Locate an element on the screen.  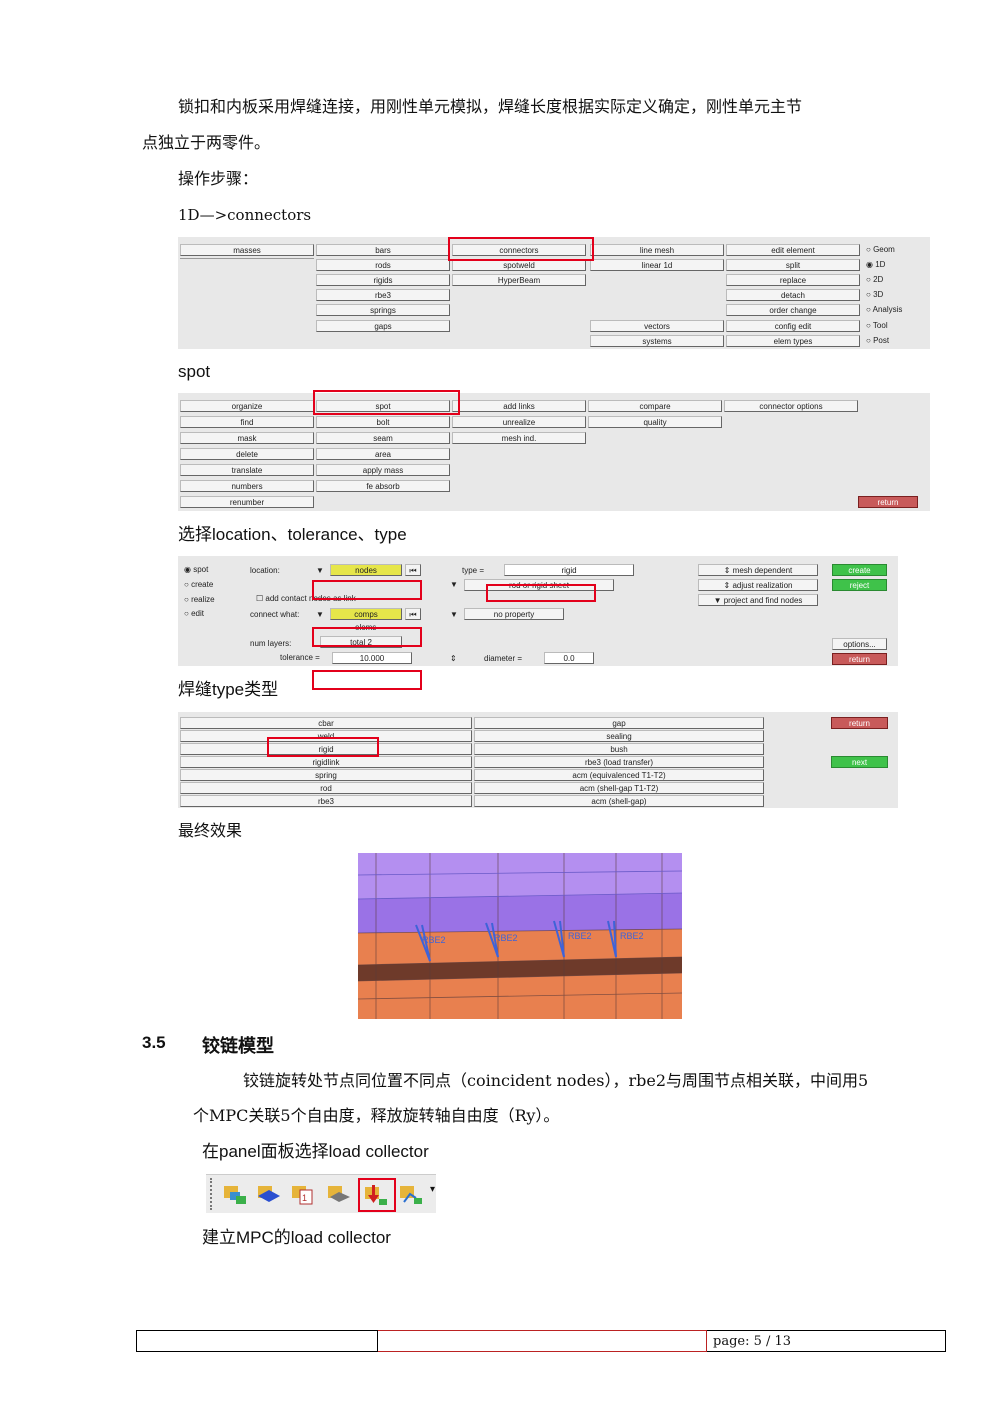
panel1-order-change: order change is located at coordinates (793, 310).